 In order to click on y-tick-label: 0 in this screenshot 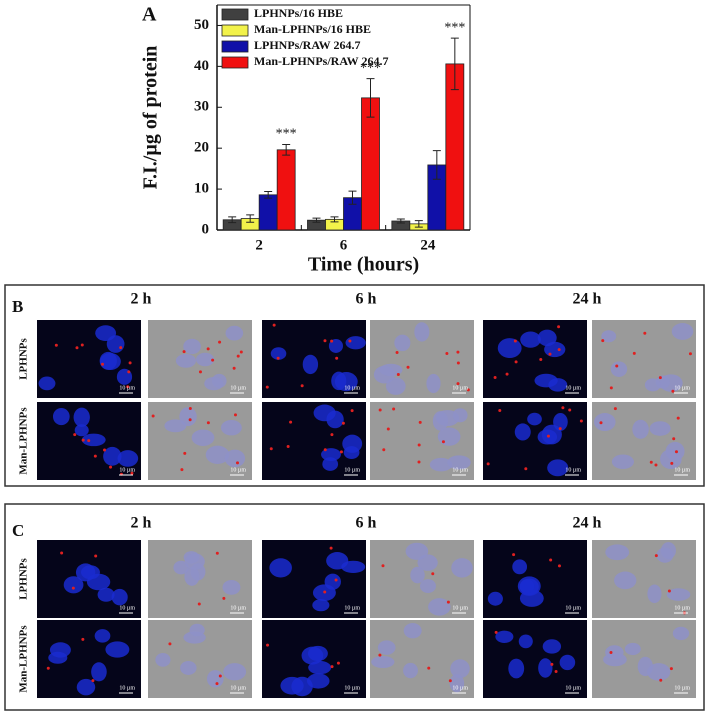, I will do `click(206, 229)`.